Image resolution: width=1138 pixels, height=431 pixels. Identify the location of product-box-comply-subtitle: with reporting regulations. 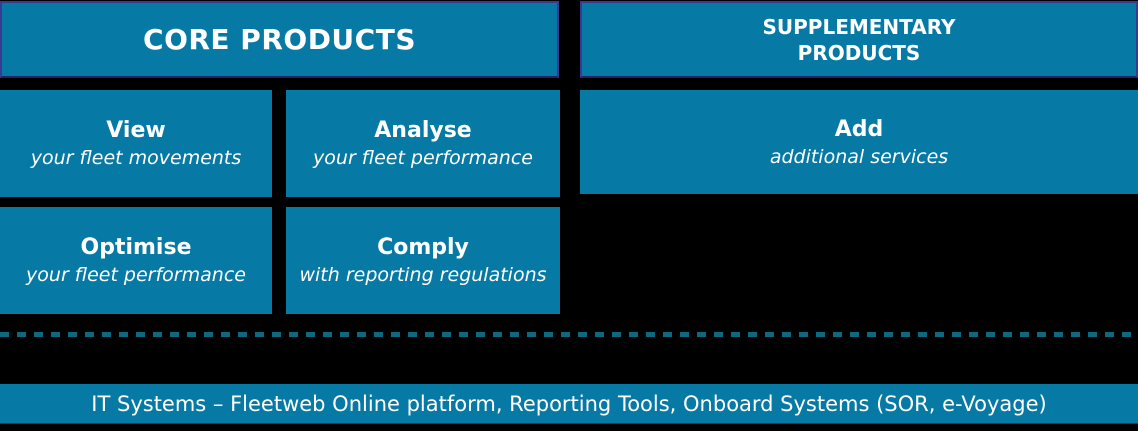
(423, 275).